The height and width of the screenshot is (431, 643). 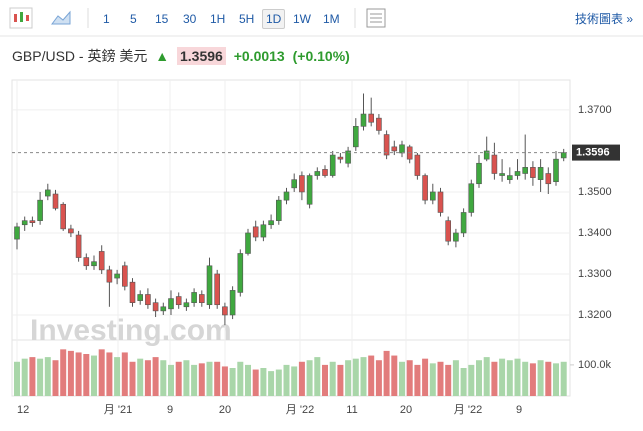 What do you see at coordinates (118, 410) in the screenshot?
I see `x-tick-label: 月 '21` at bounding box center [118, 410].